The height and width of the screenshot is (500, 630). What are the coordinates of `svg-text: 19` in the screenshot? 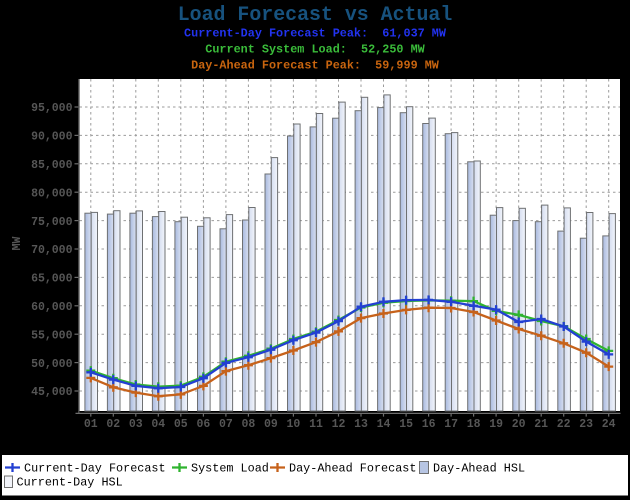 It's located at (496, 424).